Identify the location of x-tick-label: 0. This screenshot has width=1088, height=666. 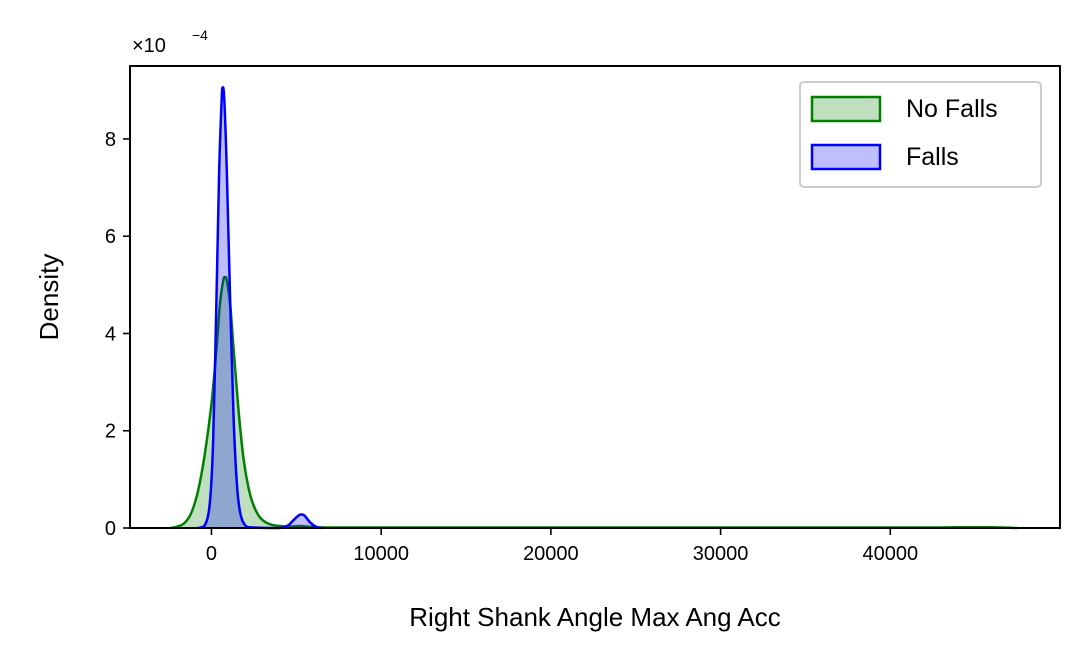
(211, 554).